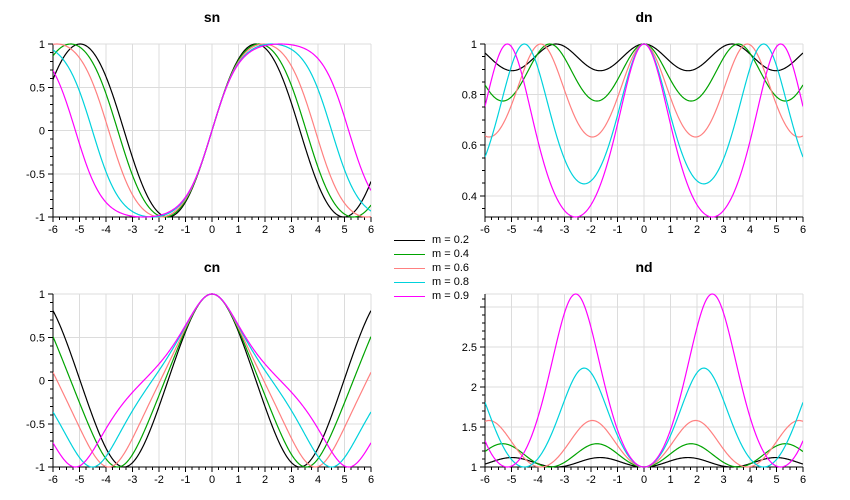 The image size is (850, 500). I want to click on svg-text: 0.6, so click(469, 146).